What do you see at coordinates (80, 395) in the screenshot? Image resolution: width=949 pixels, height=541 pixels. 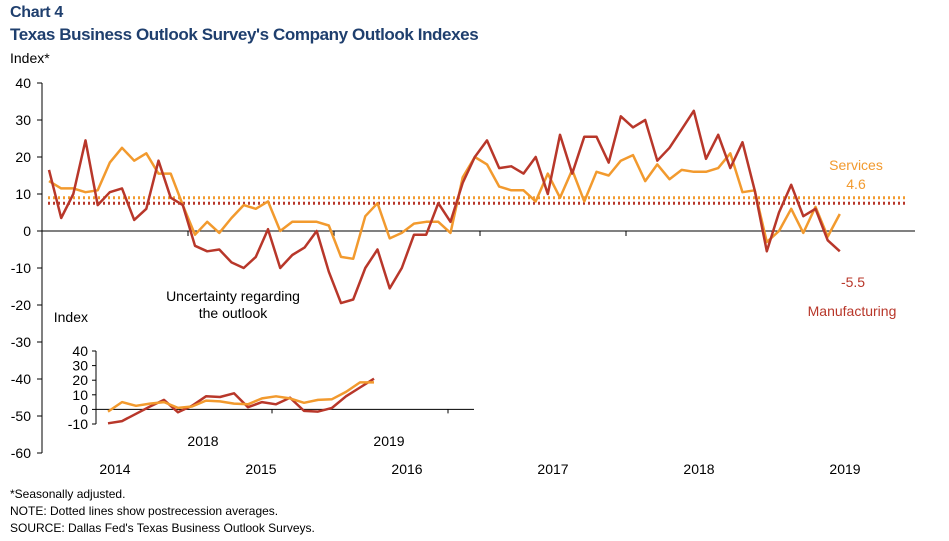 I see `inset-y-tick-label: 10` at bounding box center [80, 395].